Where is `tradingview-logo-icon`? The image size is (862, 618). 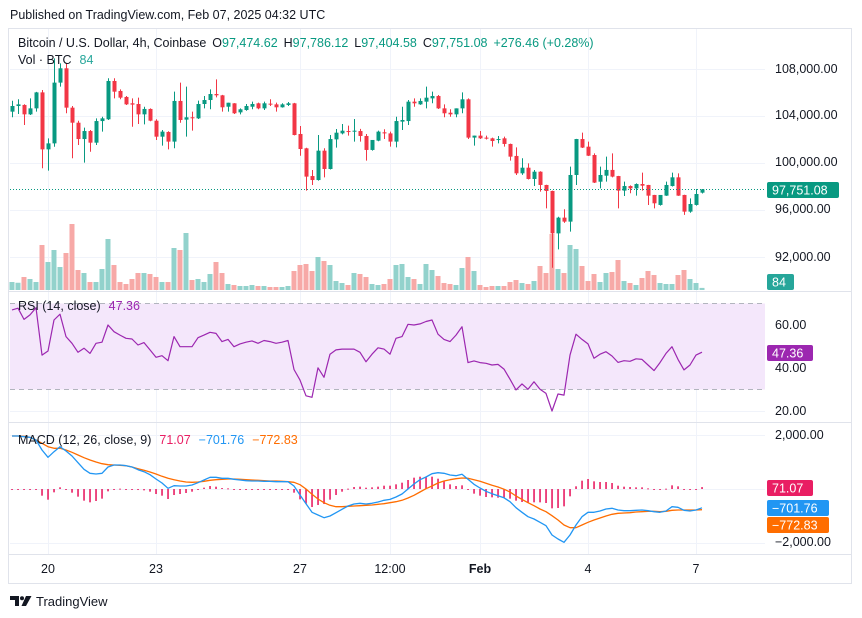 tradingview-logo-icon is located at coordinates (21, 601).